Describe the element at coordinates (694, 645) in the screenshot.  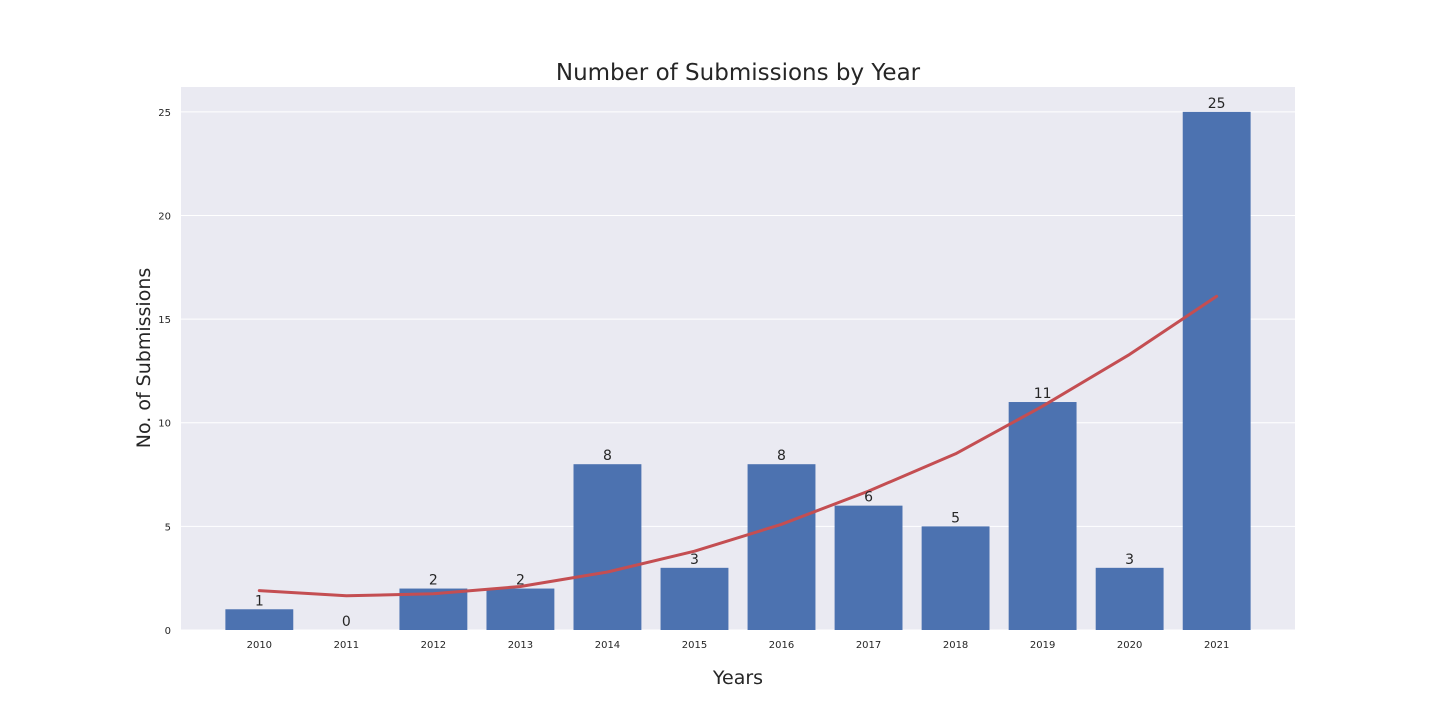
I see `x-tick-label: 2015` at that location.